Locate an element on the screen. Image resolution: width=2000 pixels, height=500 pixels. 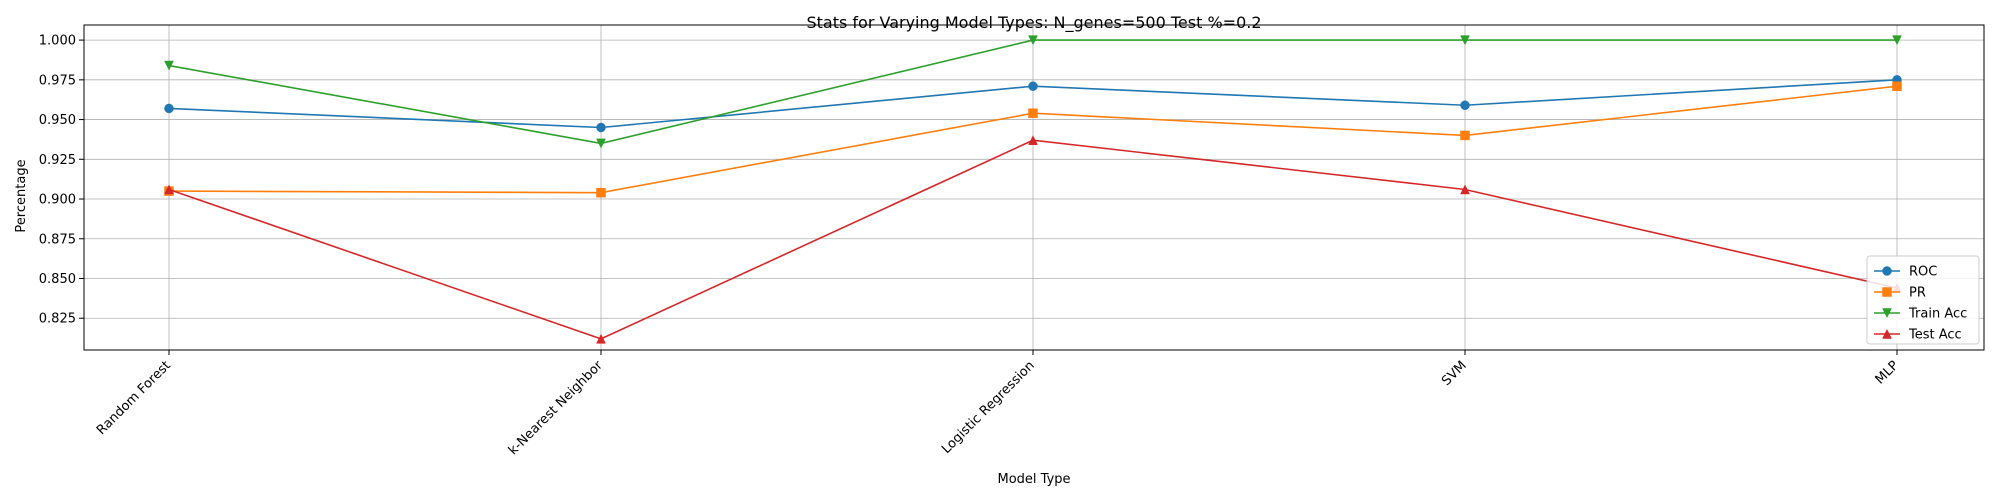
legend-item-test-acc: Test Acc is located at coordinates (1918, 335).